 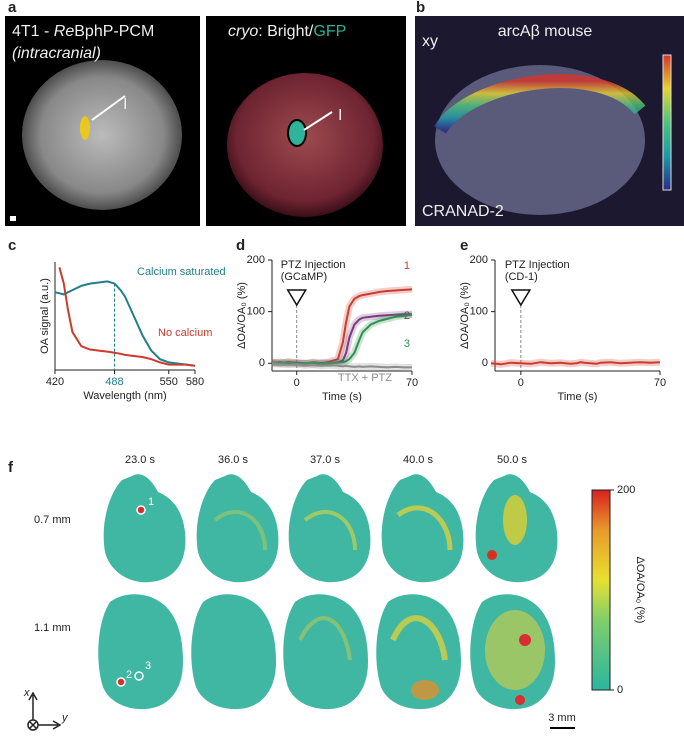 I want to click on panel-label: d, so click(x=240, y=245).